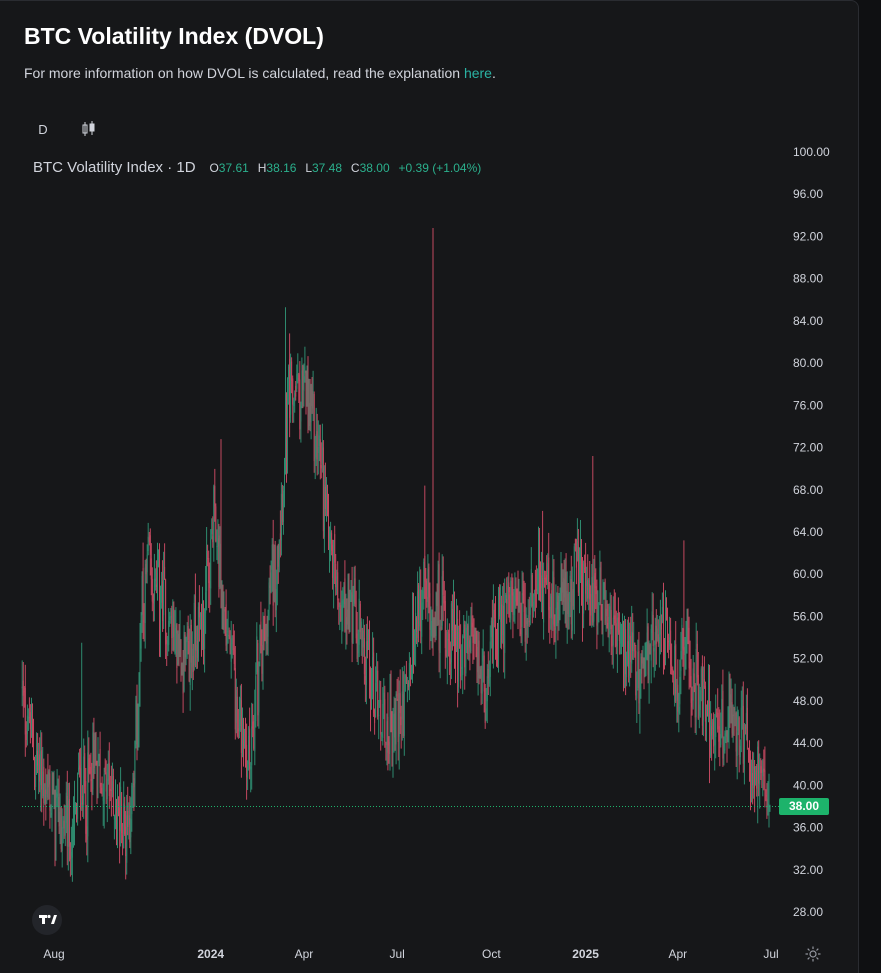 The image size is (881, 973). Describe the element at coordinates (477, 73) in the screenshot. I see `explanation-link: here` at that location.